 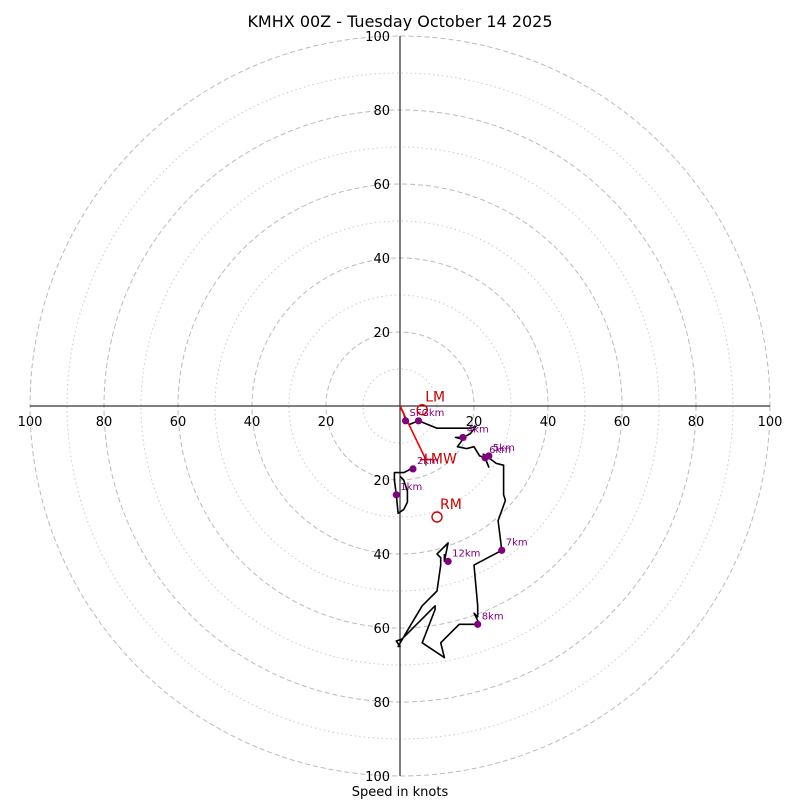 I want to click on storm-motion-marker-lm, so click(x=422, y=410).